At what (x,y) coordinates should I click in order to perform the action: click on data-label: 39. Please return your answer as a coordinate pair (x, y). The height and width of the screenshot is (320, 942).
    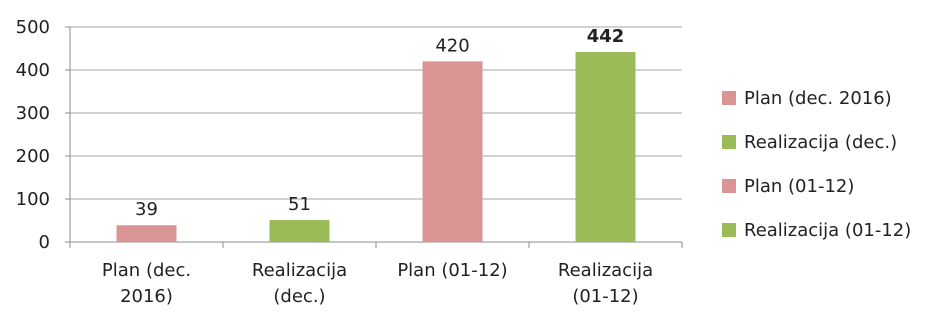
    Looking at the image, I should click on (146, 209).